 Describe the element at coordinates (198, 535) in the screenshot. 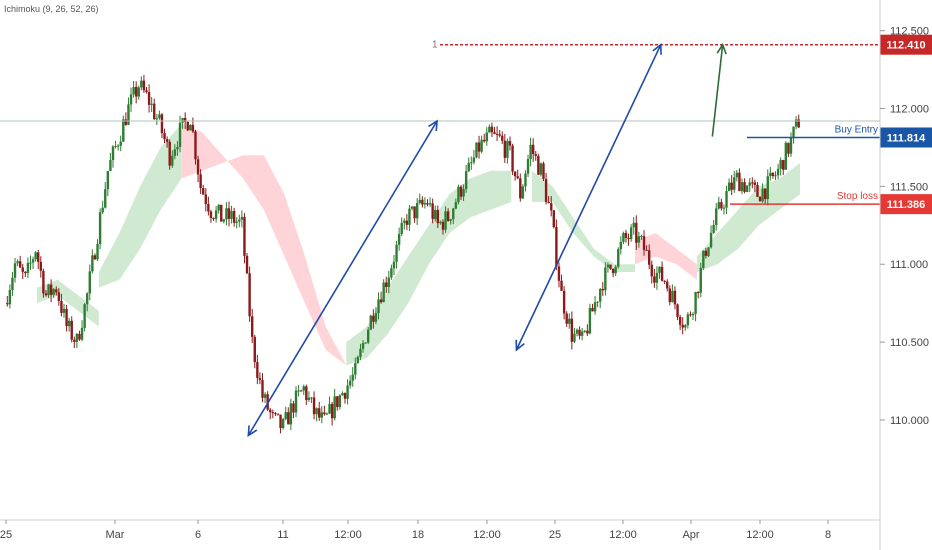

I see `x-tick-label: 6` at that location.